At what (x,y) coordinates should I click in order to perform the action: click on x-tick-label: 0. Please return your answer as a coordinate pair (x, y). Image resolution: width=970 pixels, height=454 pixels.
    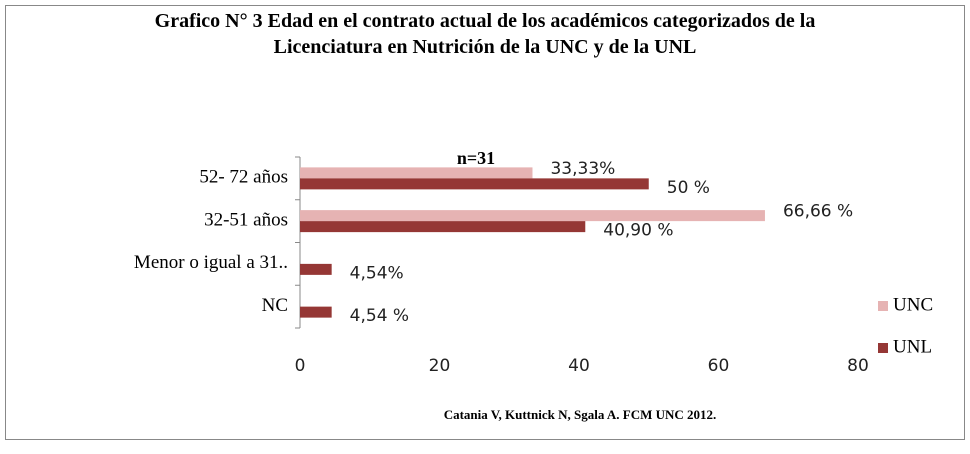
    Looking at the image, I should click on (300, 366).